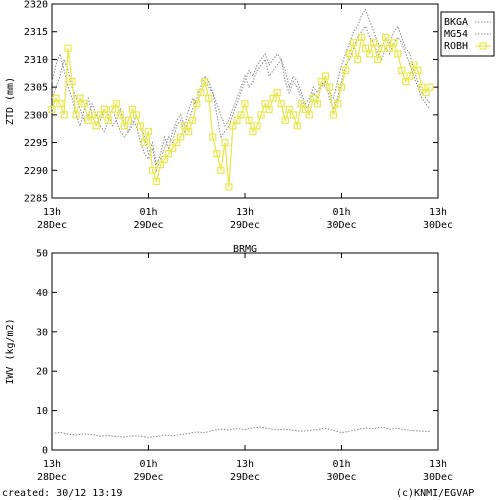 This screenshot has height=500, width=500. What do you see at coordinates (36, 115) in the screenshot?
I see `y-tick-label: 2300` at bounding box center [36, 115].